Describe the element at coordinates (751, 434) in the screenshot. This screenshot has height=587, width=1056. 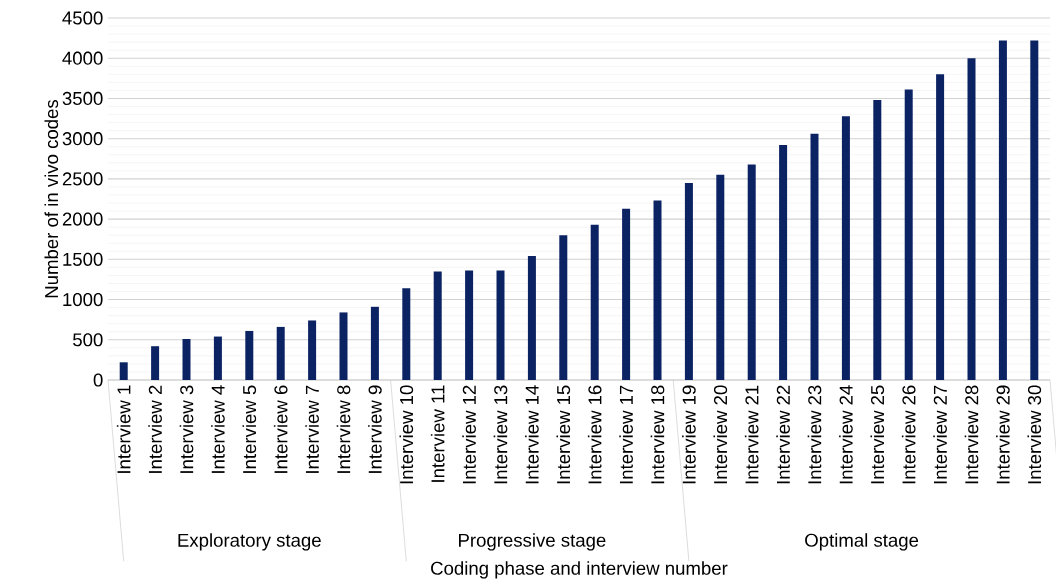
I see `x-tick-label: Interview 21` at that location.